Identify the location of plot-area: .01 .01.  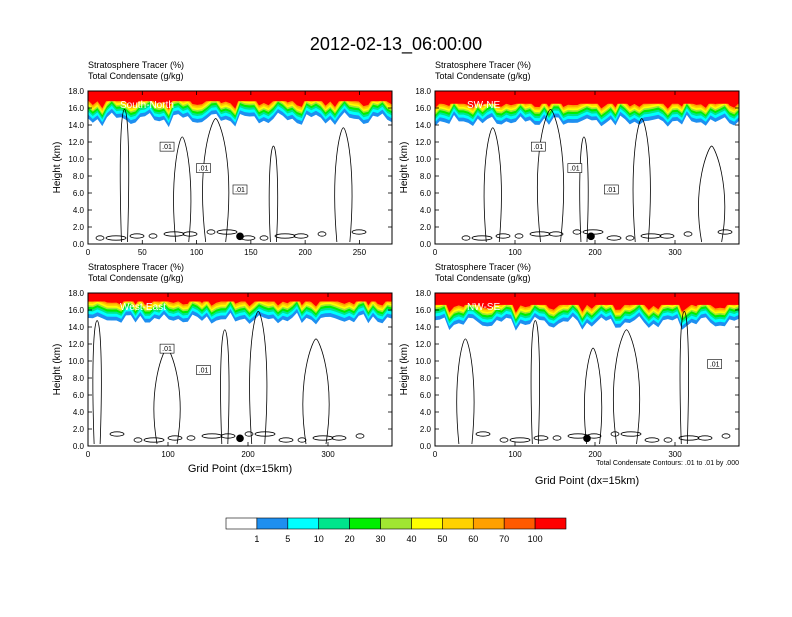
(240, 369).